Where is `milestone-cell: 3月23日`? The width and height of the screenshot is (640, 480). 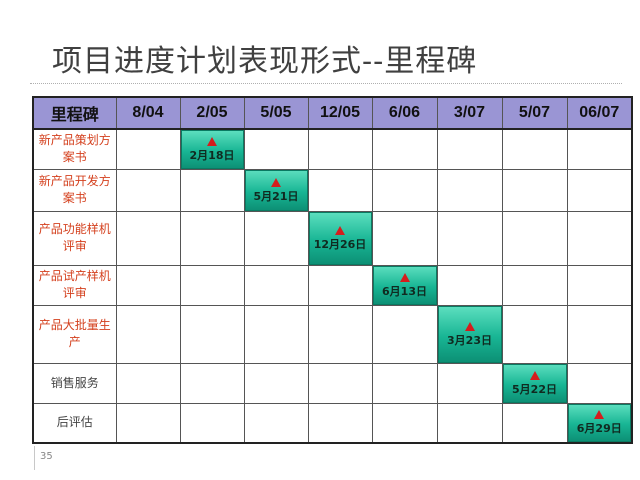 milestone-cell: 3月23日 is located at coordinates (469, 334).